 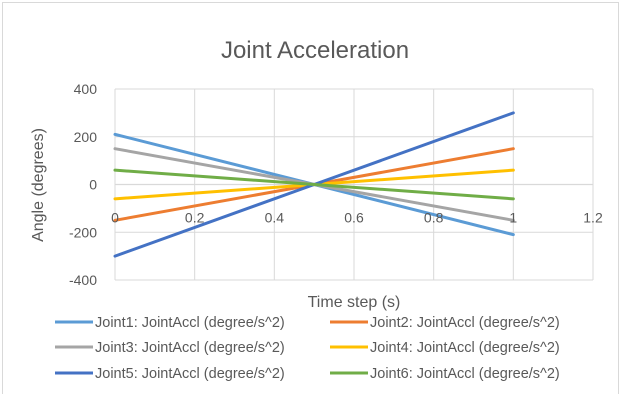 I want to click on y-tick-label: 400, so click(x=86, y=89).